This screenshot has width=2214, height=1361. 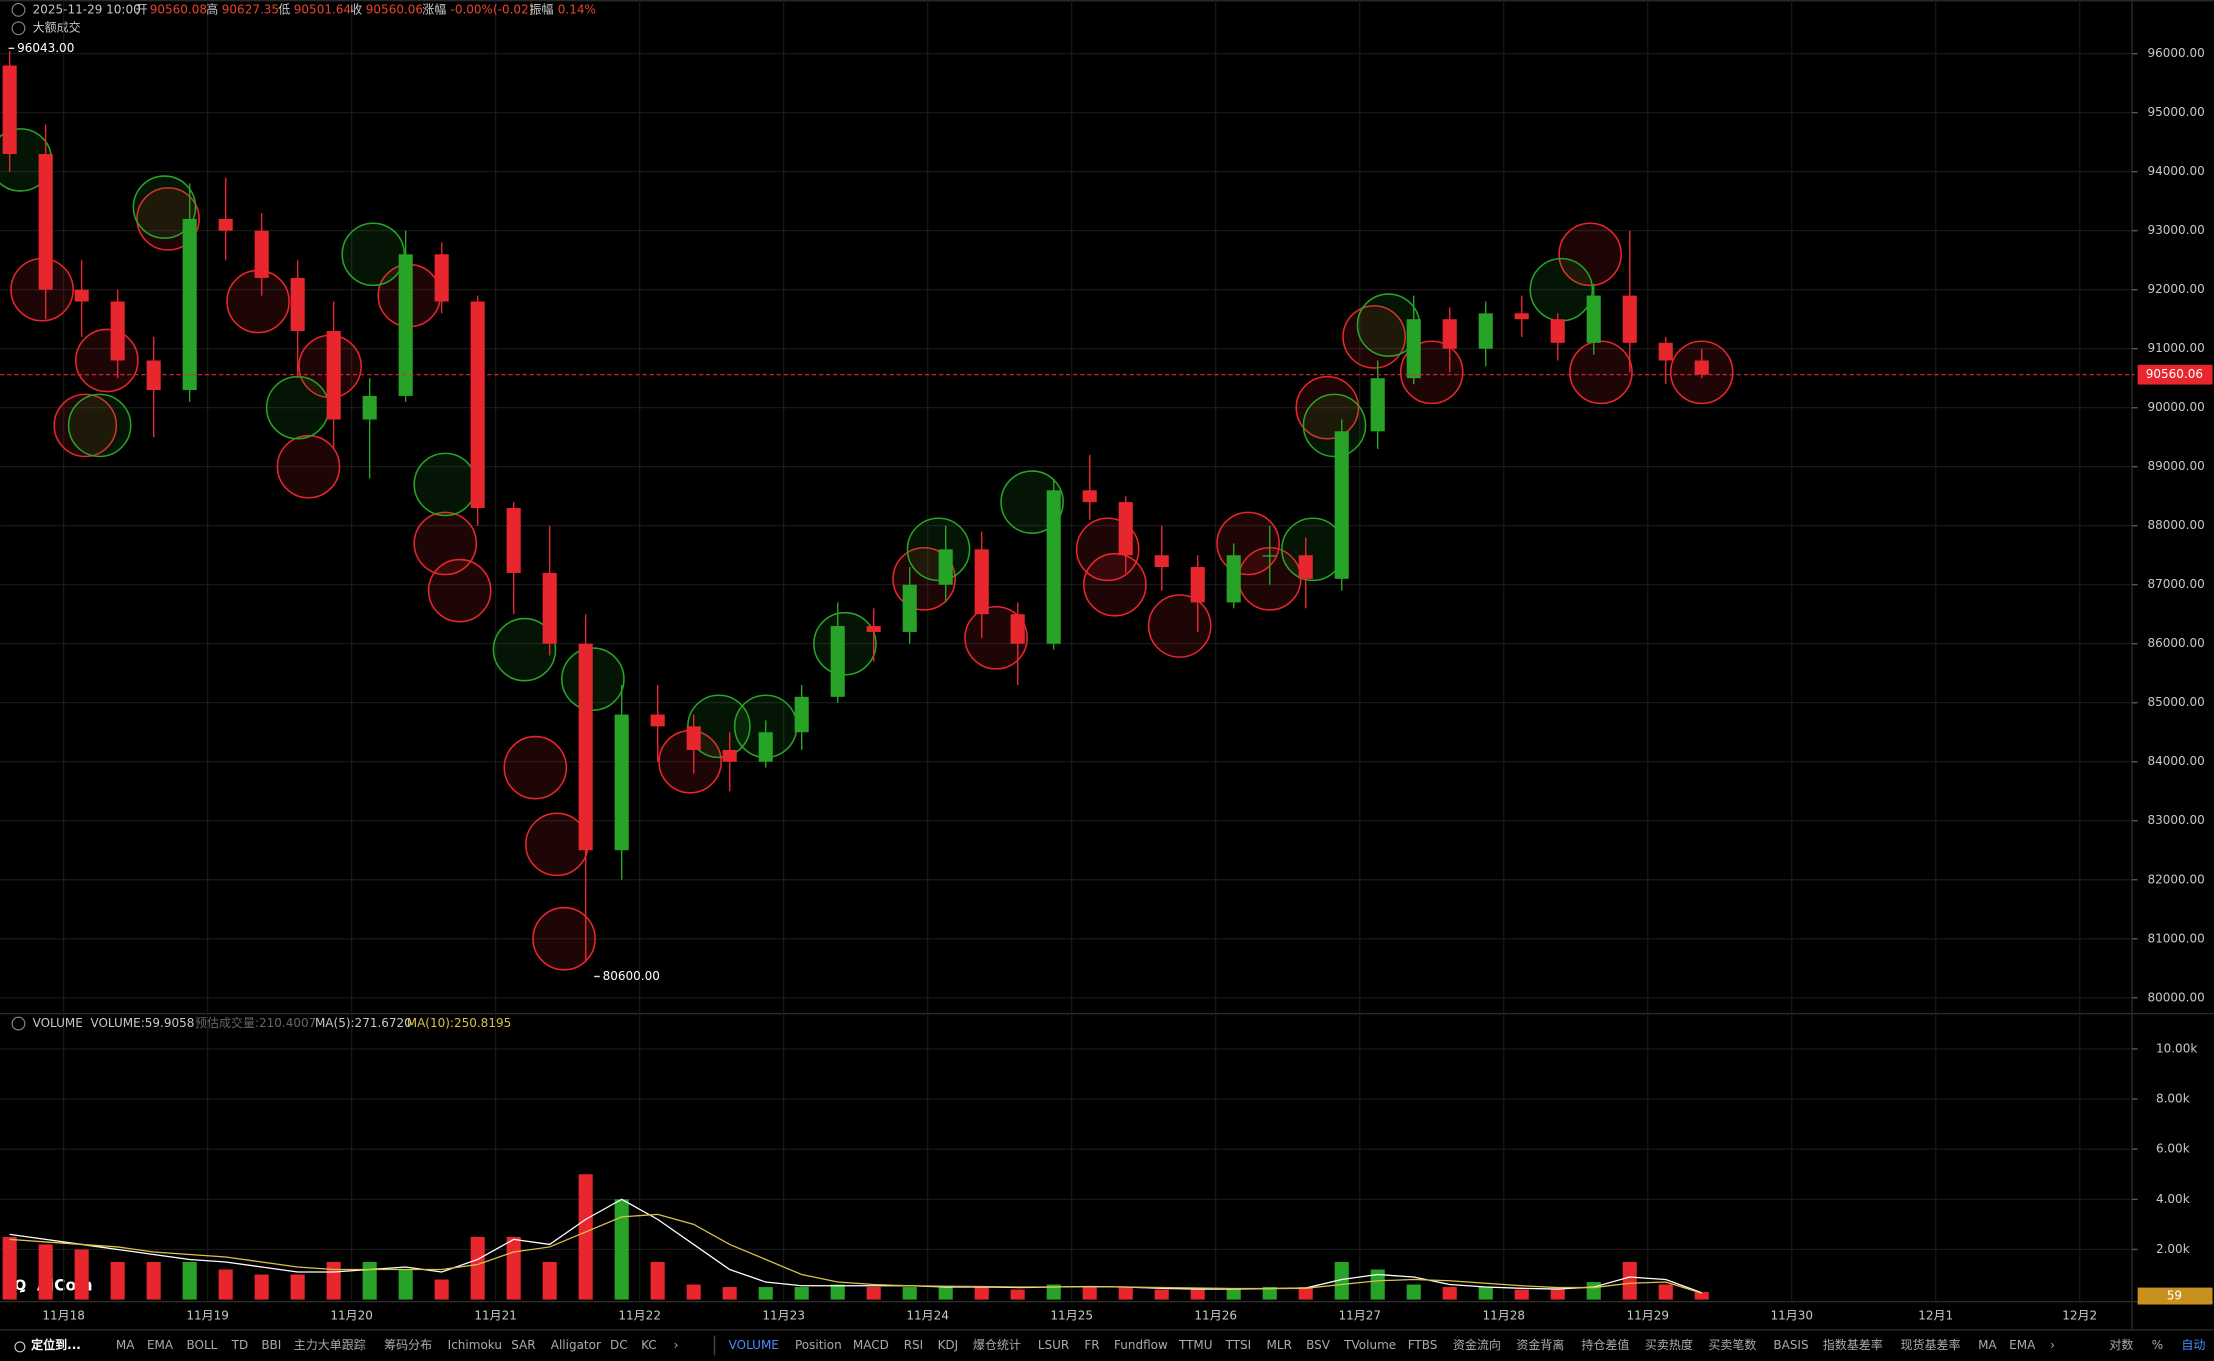 I want to click on toolbar-item: MLR, so click(x=1279, y=1345).